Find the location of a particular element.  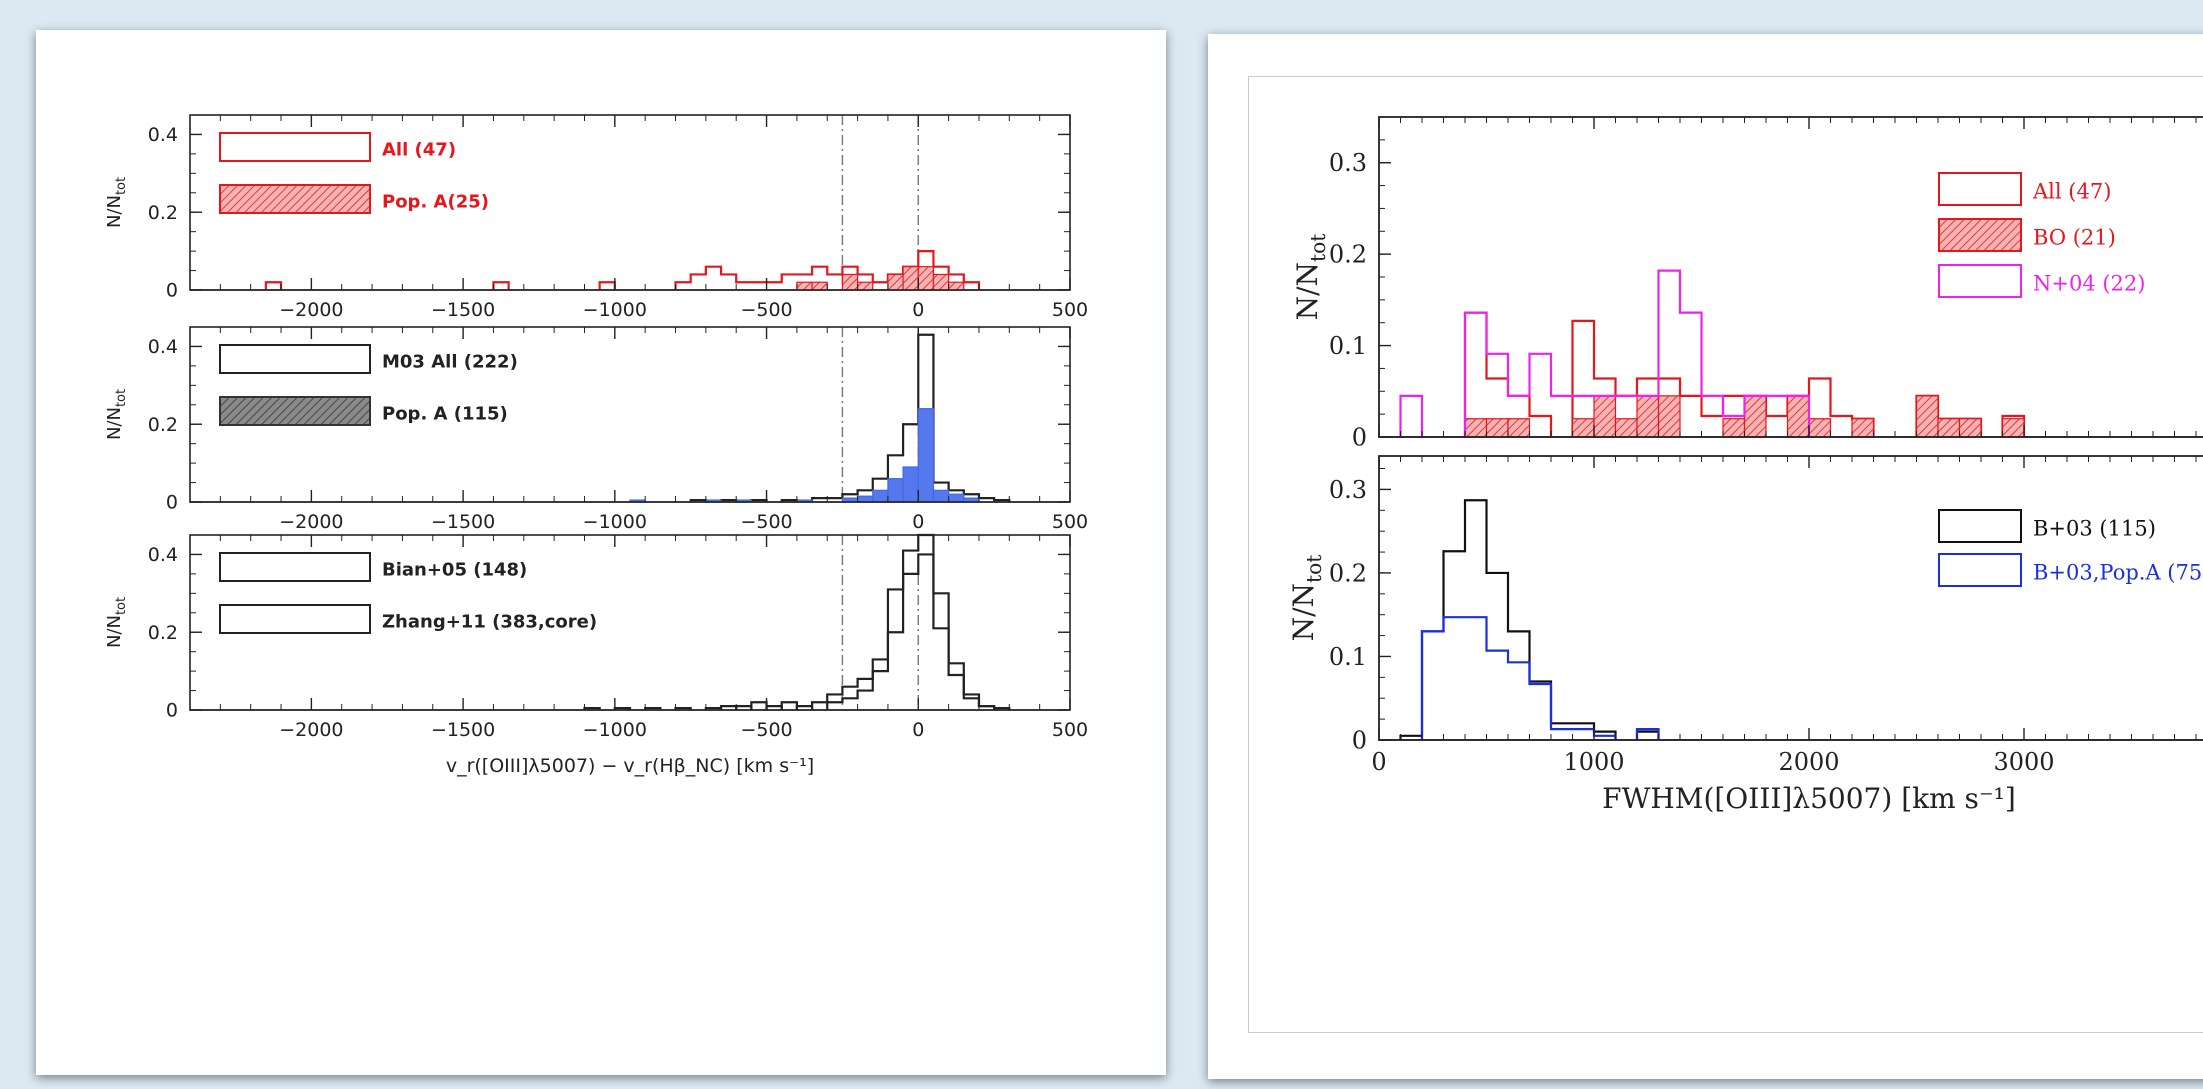

legend-label: B+03,Pop.A (75) is located at coordinates (2118, 573).